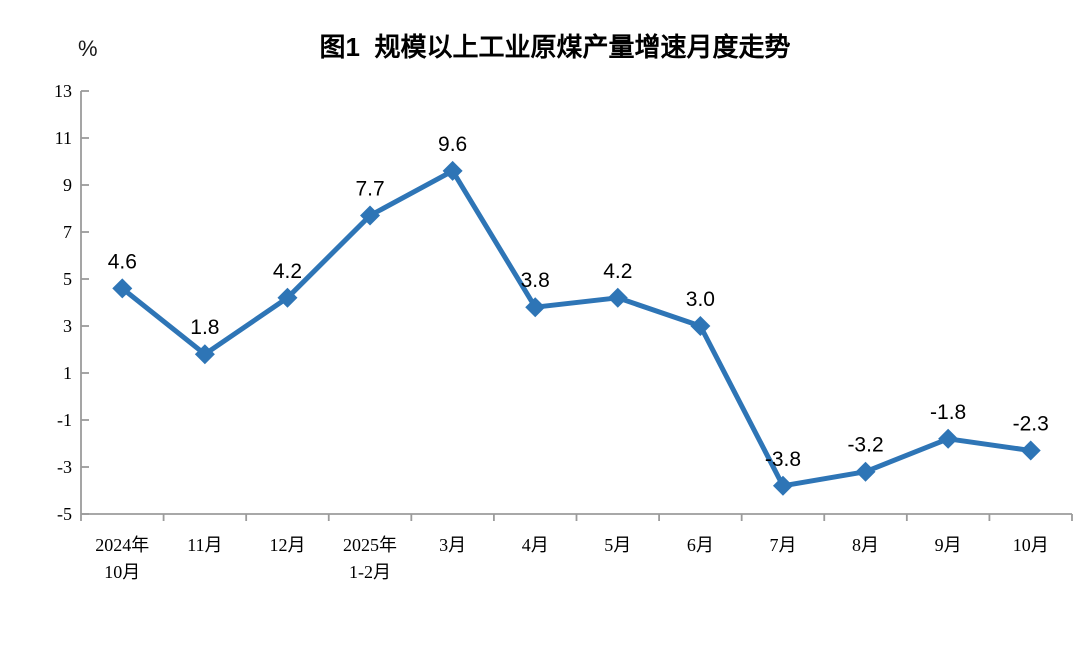  What do you see at coordinates (67, 279) in the screenshot?
I see `y-axis-tick-label: 5` at bounding box center [67, 279].